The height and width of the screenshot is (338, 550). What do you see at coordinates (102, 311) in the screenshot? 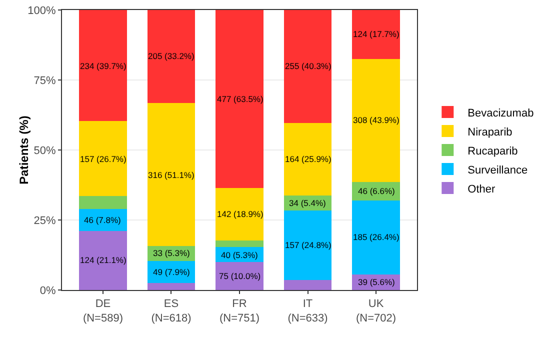
I see `x-tick-label: DE (N=589)` at bounding box center [102, 311].